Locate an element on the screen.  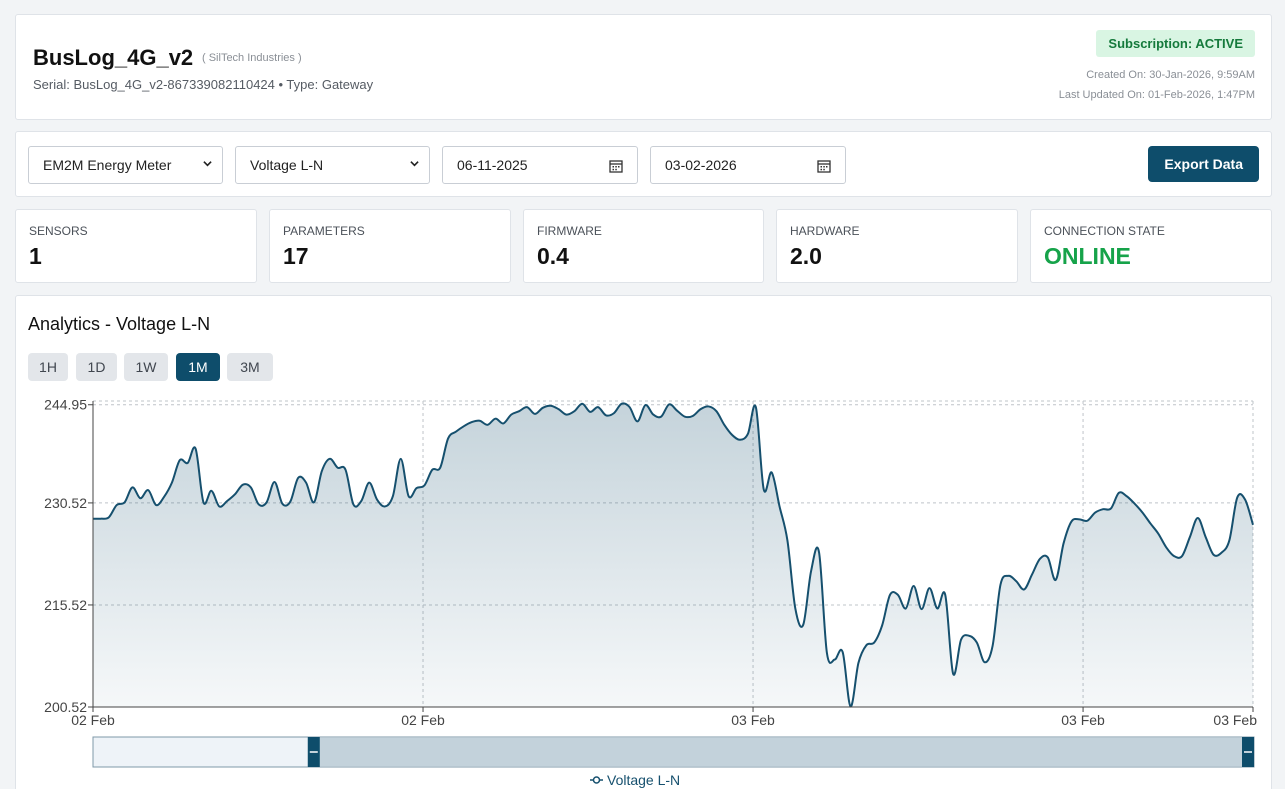
y-tick-label: 200.52 is located at coordinates (65, 707).